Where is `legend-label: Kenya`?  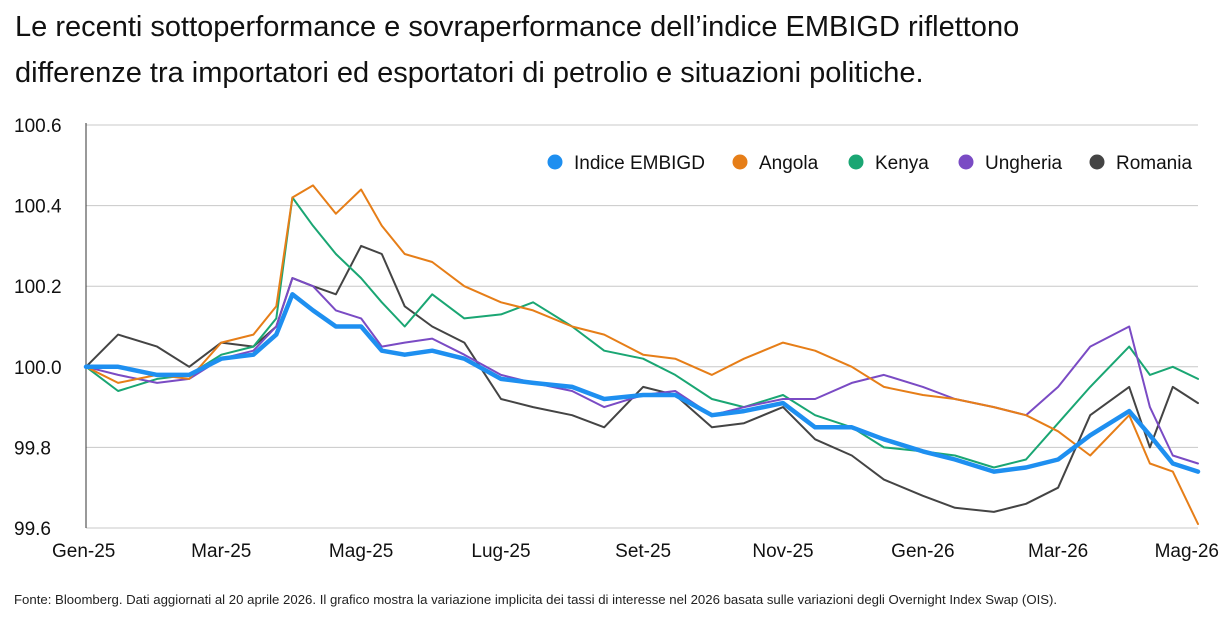 legend-label: Kenya is located at coordinates (902, 163).